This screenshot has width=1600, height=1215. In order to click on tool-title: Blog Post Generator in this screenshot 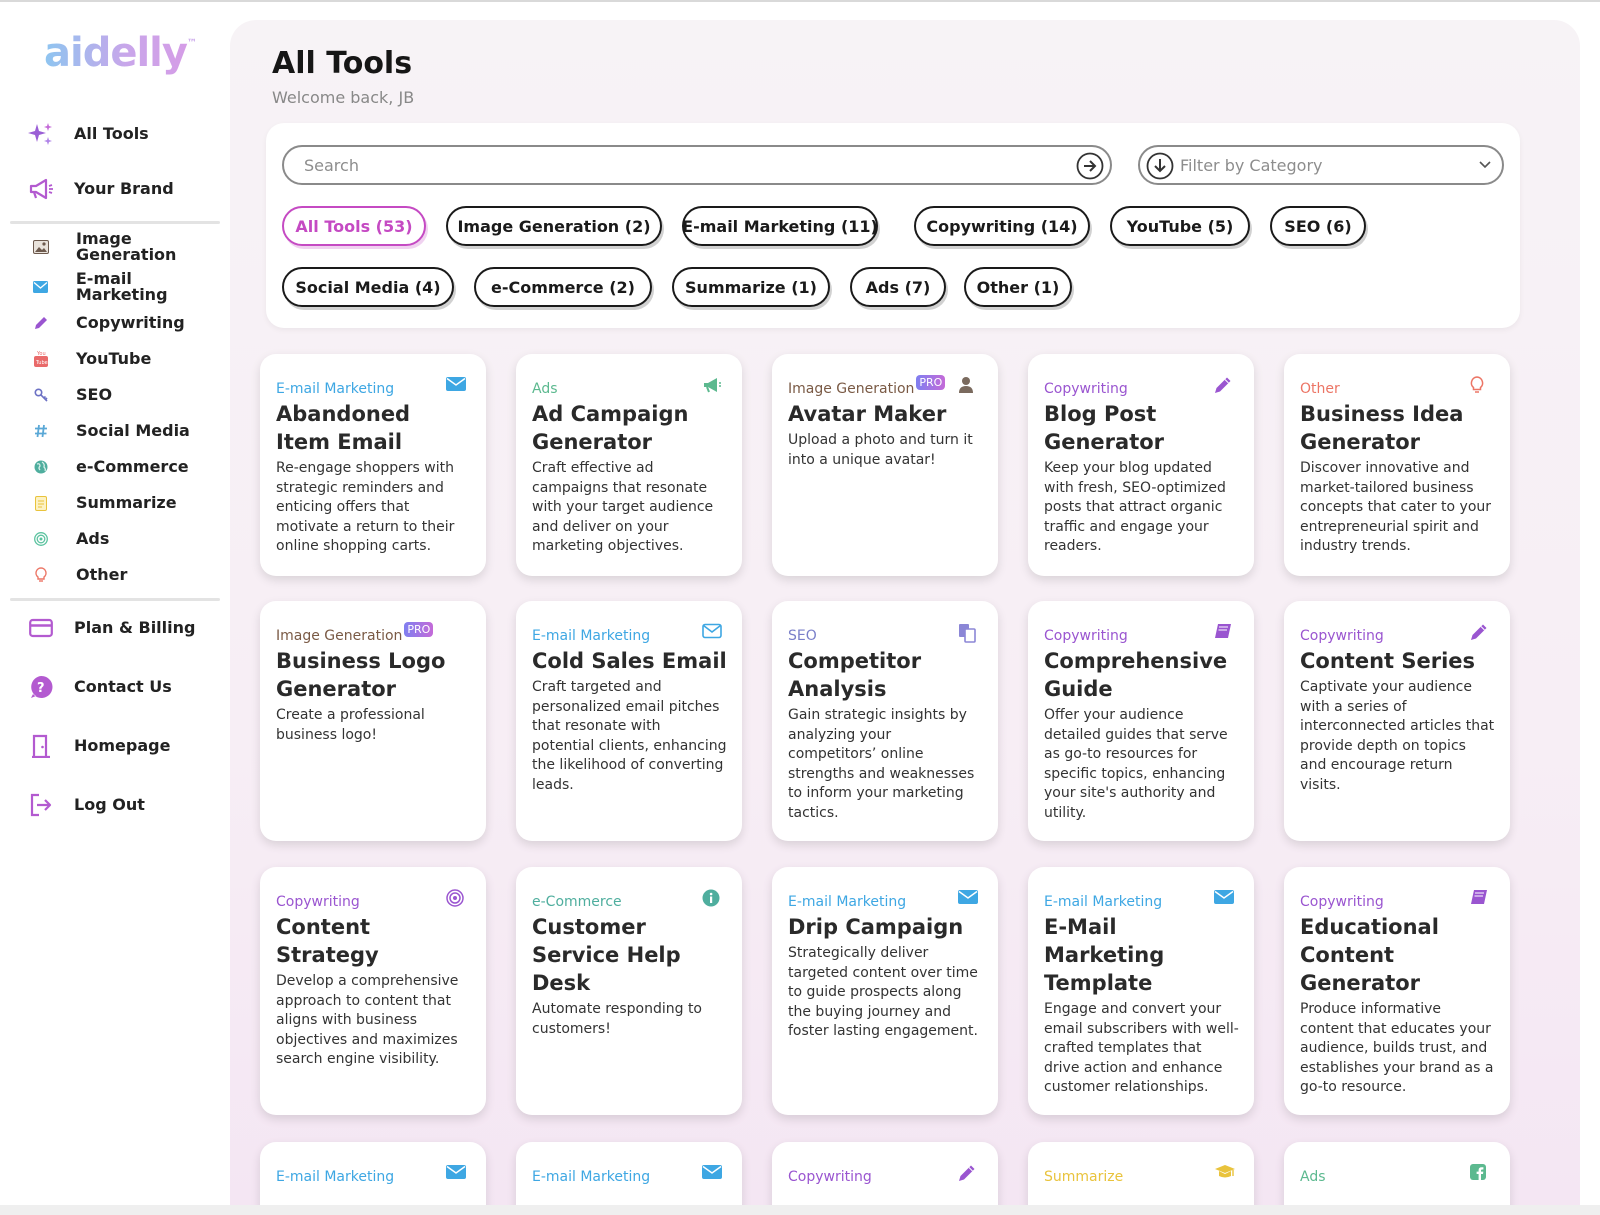, I will do `click(1104, 428)`.